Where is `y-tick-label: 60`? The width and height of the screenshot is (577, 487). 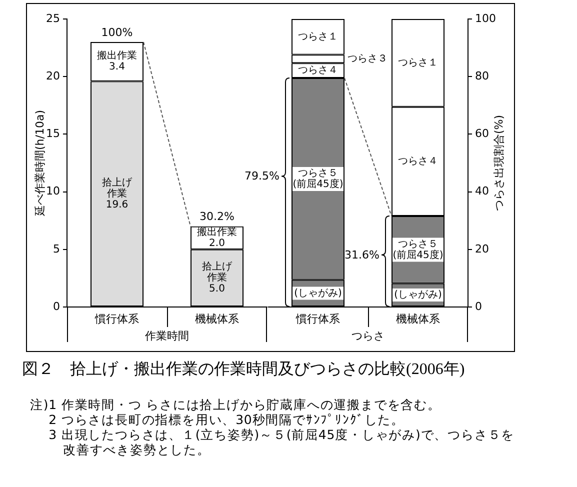 y-tick-label: 60 is located at coordinates (482, 133).